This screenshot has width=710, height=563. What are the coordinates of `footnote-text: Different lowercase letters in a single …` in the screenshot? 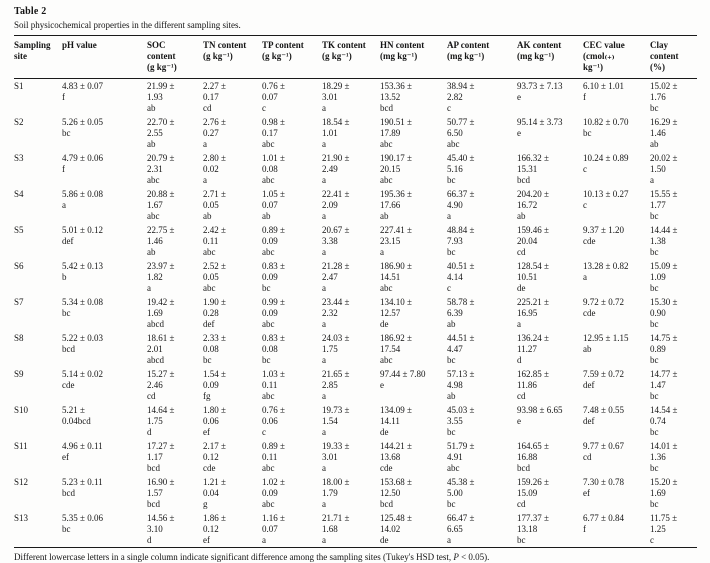 It's located at (234, 557).